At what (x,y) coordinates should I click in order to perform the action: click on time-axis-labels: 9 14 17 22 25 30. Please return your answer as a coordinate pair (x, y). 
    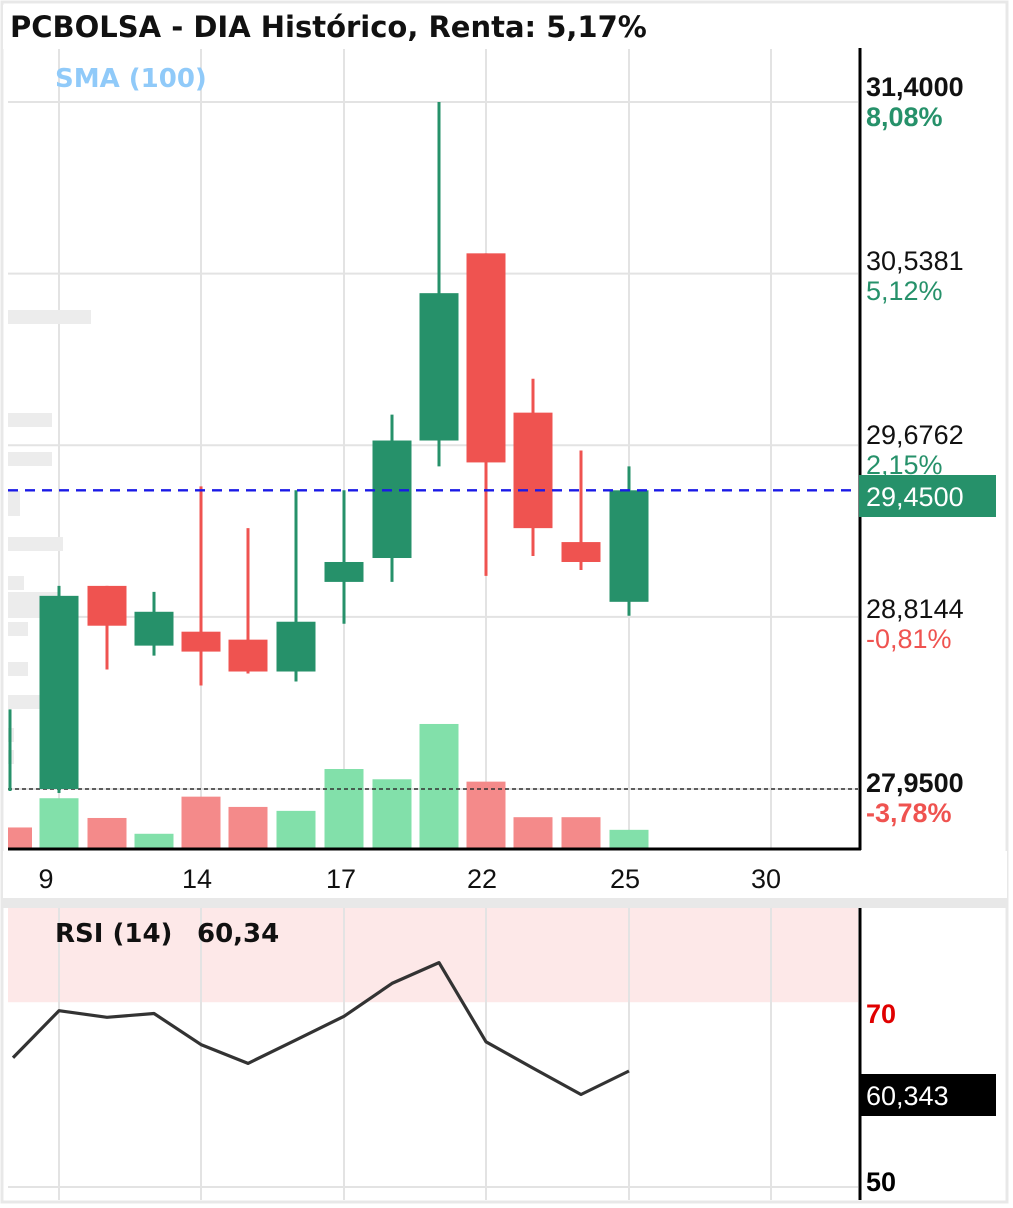
    Looking at the image, I should click on (409, 879).